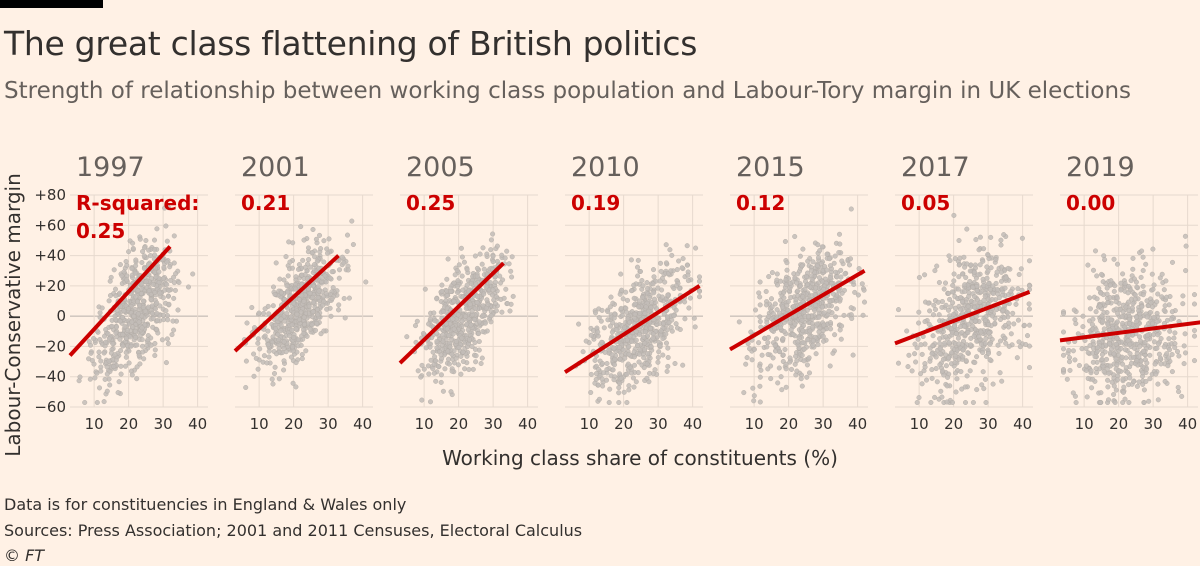  Describe the element at coordinates (137, 203) in the screenshot. I see `r-squared-prefix: R-squared:` at that location.